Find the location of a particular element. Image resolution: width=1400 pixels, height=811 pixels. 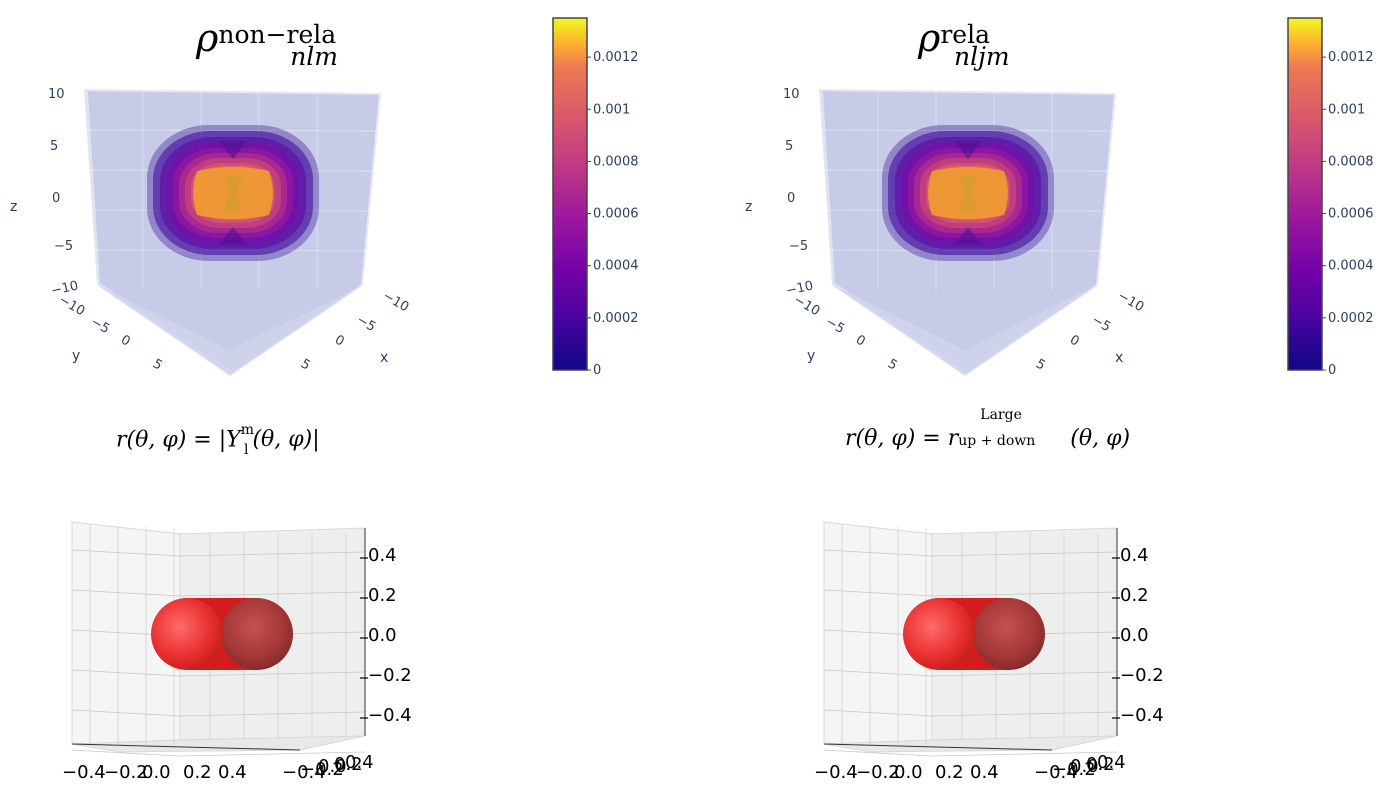

z-tick-label: 0.0 is located at coordinates (382, 635).